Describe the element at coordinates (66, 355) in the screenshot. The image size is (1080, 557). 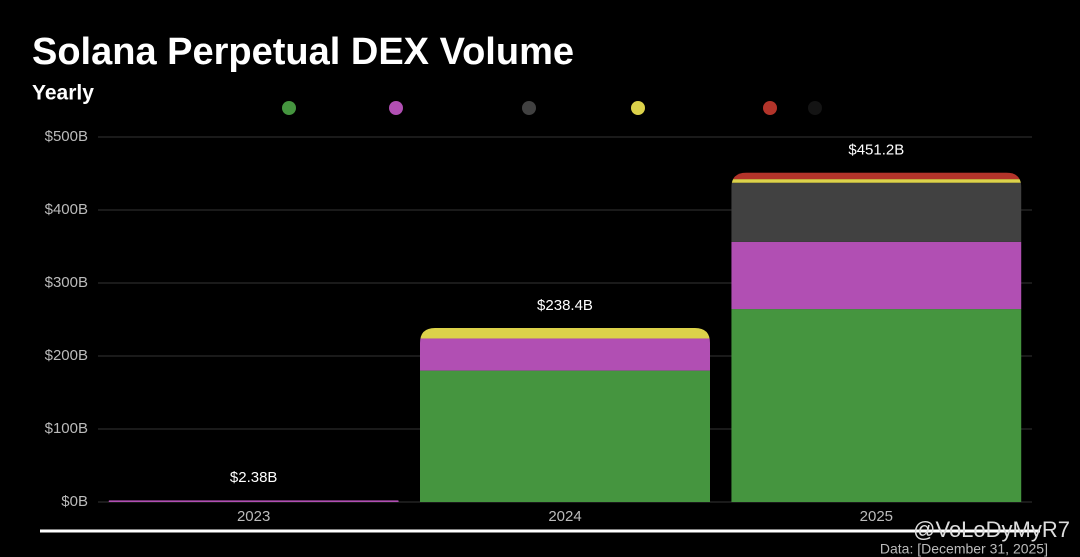
I see `y-tick-label: $200B` at that location.